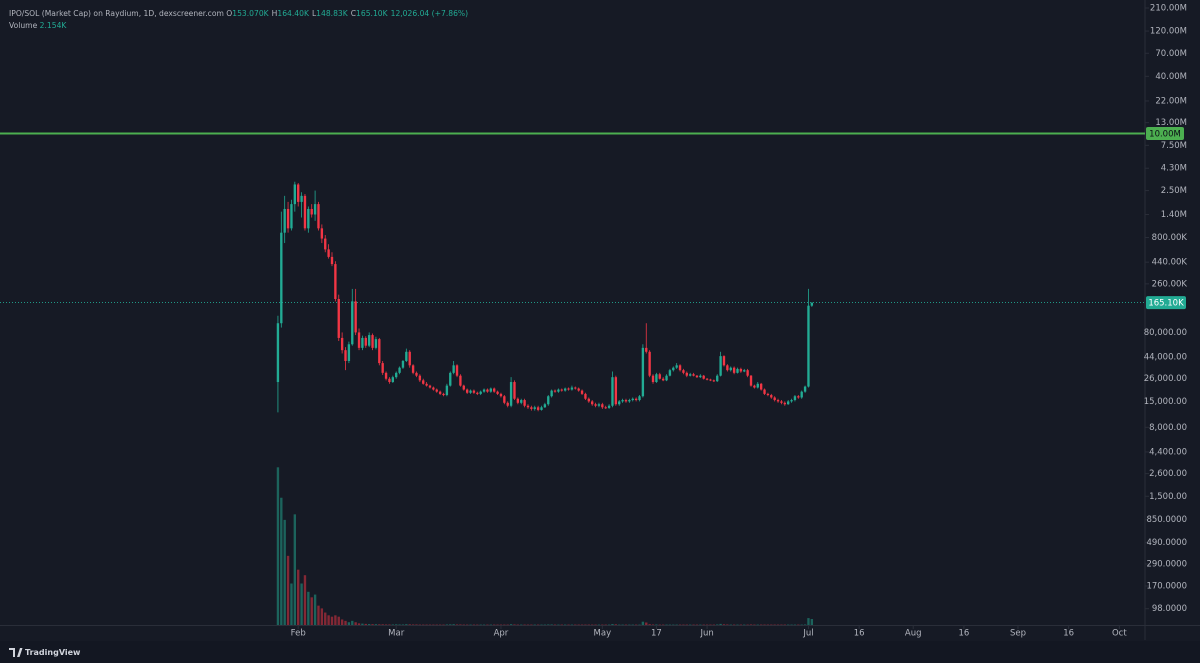 The width and height of the screenshot is (1200, 663). Describe the element at coordinates (1171, 54) in the screenshot. I see `y-tick-label: 70.00M` at that location.